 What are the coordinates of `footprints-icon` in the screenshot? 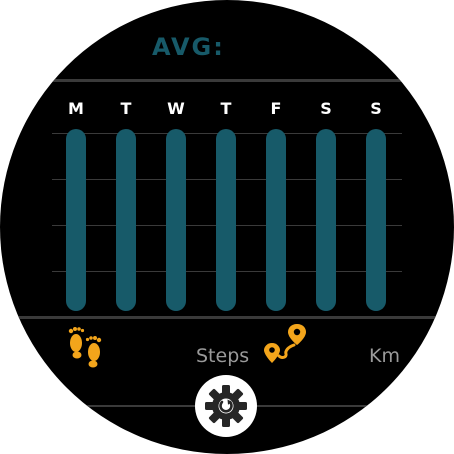 It's located at (87, 346).